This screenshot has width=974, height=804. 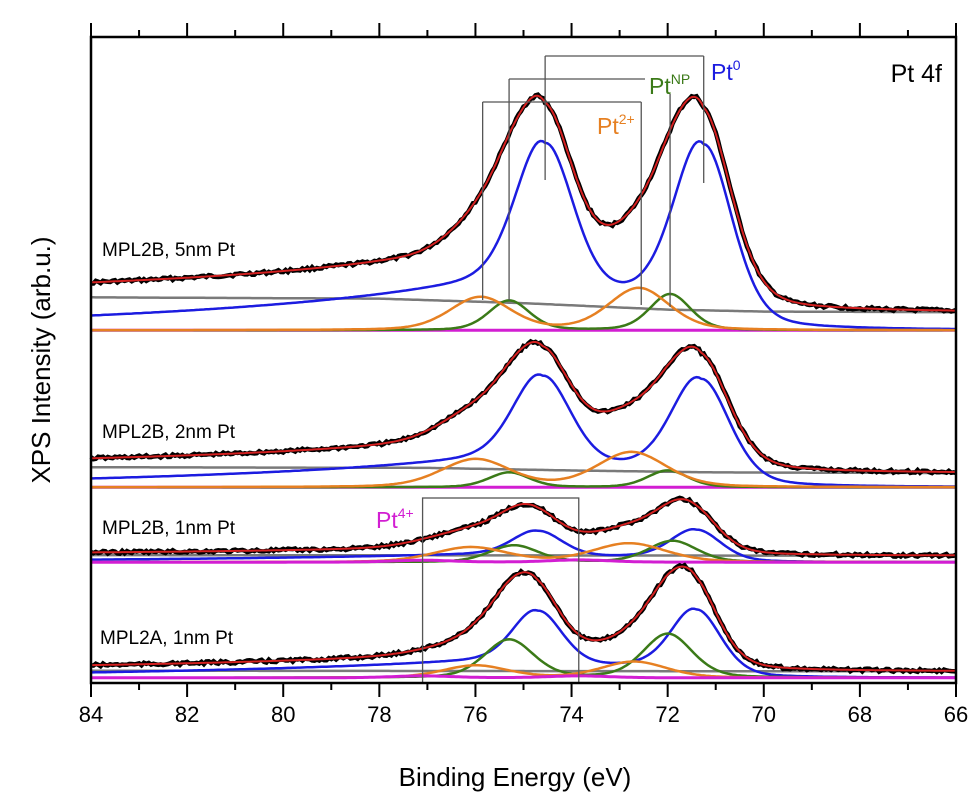 I want to click on y-axis-title: XPS Intensity (arb.u.), so click(x=41, y=359).